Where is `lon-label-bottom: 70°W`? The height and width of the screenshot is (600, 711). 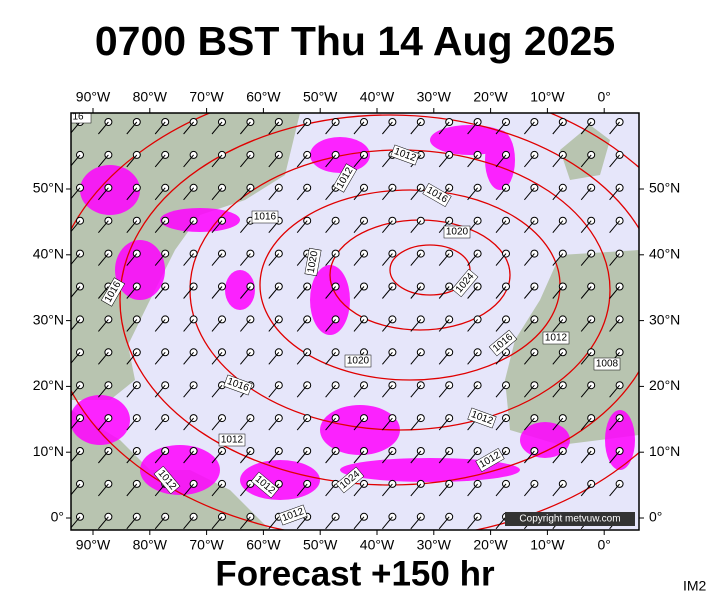 lon-label-bottom: 70°W is located at coordinates (206, 545).